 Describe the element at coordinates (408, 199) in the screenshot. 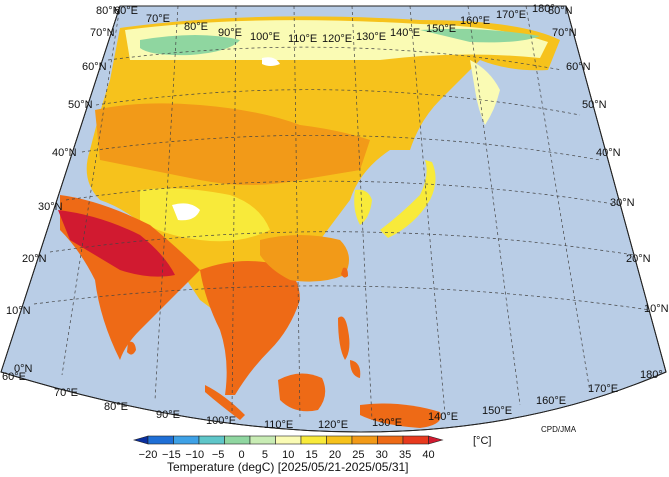

I see `land-japan` at that location.